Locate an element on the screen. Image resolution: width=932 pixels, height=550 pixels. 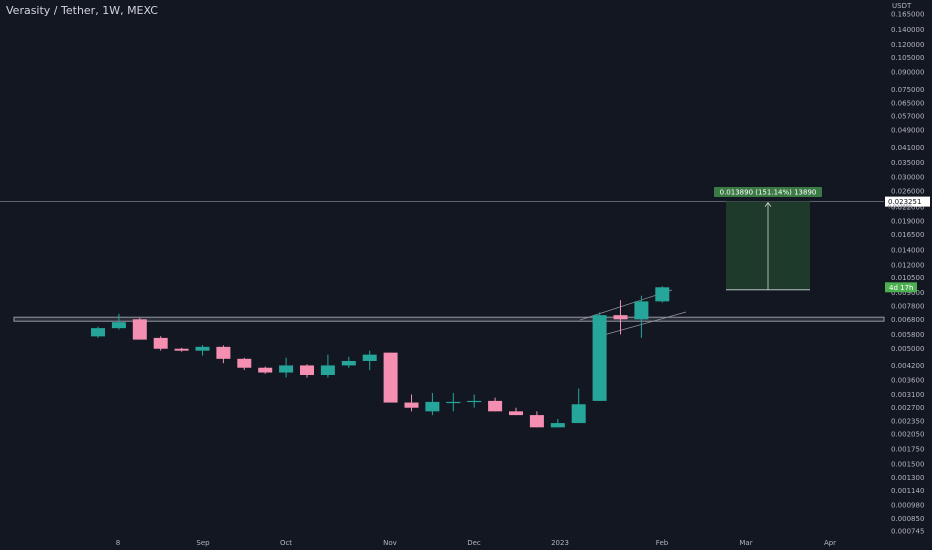
price-tick-label: 0.000850 is located at coordinates (907, 519).